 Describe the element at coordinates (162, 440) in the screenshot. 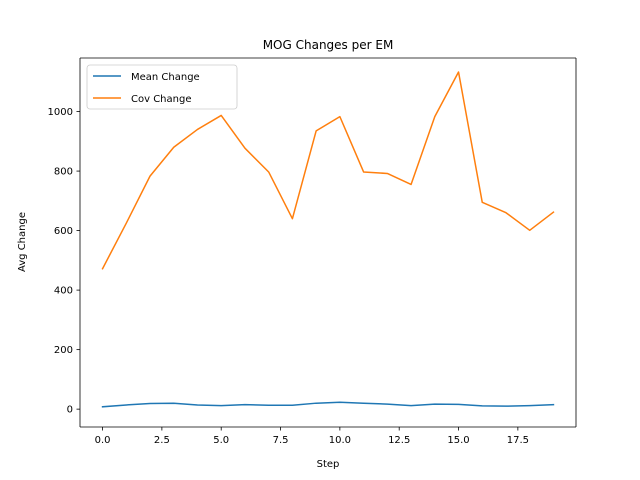

I see `x-tick-label: 2.5` at that location.